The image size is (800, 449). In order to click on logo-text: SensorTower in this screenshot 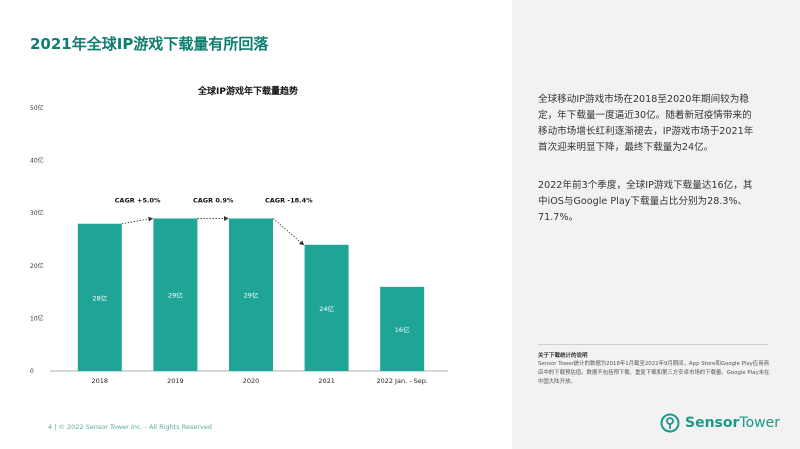, I will do `click(732, 423)`.